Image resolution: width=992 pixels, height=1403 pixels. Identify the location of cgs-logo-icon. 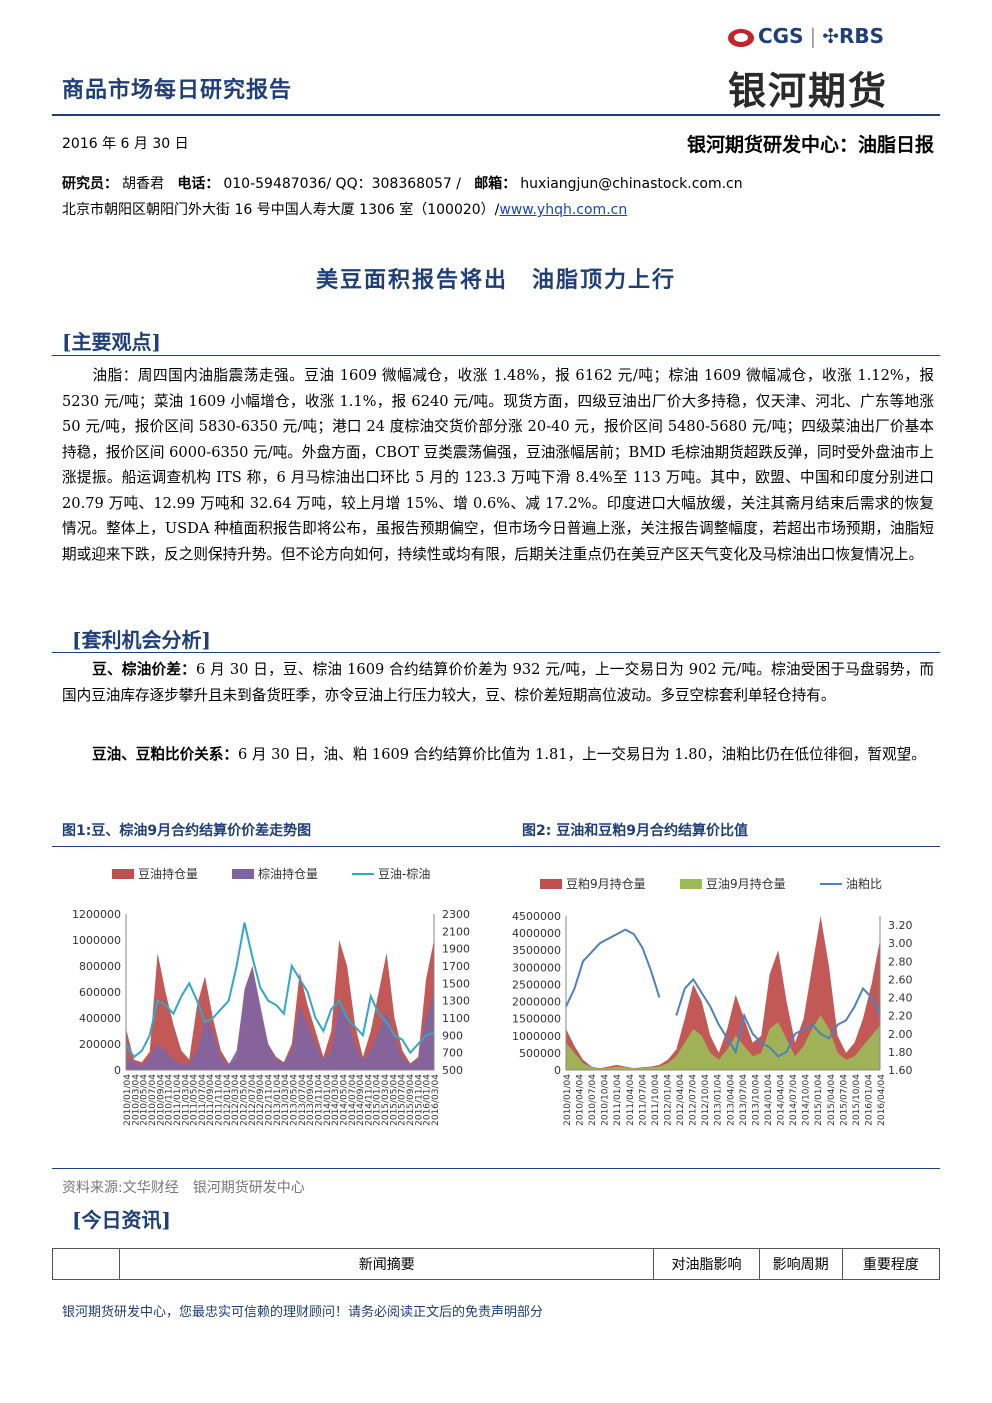
(741, 37).